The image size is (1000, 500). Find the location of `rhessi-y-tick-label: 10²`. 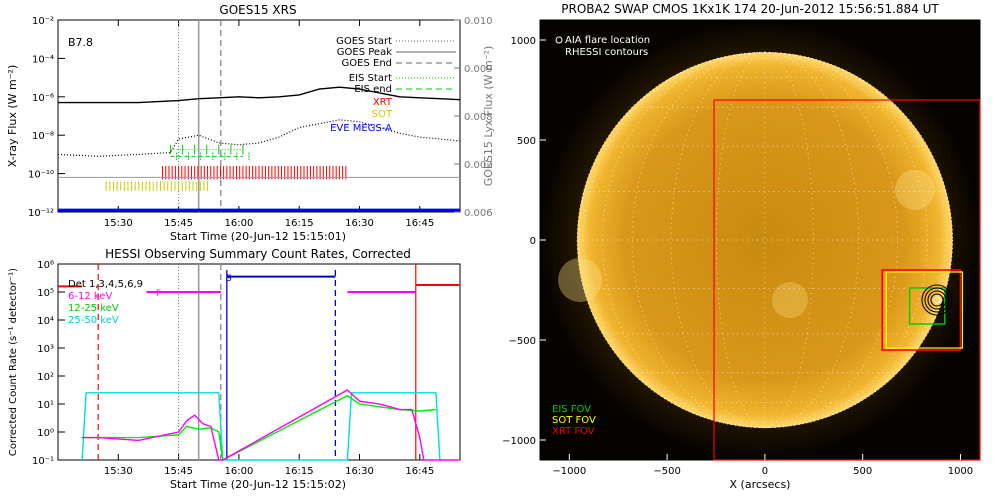

rhessi-y-tick-label: 10² is located at coordinates (45, 377).